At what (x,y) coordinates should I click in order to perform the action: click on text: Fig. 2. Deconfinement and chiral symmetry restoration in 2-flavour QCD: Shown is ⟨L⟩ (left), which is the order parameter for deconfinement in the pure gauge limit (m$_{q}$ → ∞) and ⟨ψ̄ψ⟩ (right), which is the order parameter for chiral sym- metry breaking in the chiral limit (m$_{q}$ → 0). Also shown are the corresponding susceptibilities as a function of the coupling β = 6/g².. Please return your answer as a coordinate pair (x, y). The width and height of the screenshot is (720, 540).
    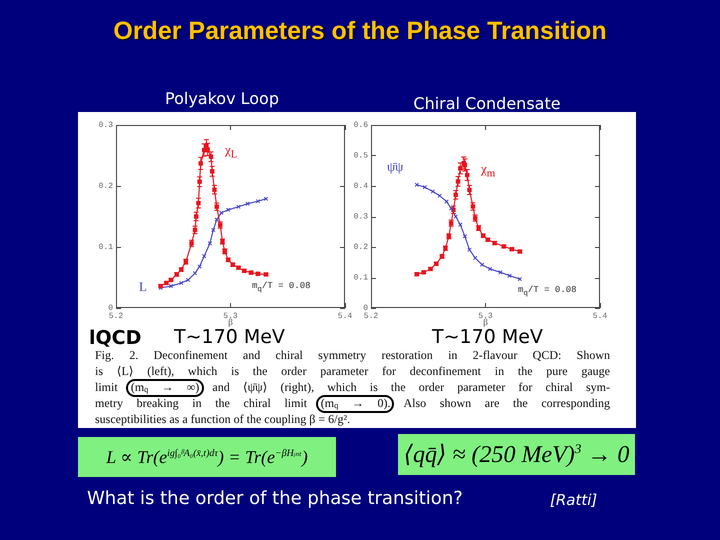
    Looking at the image, I should click on (352, 387).